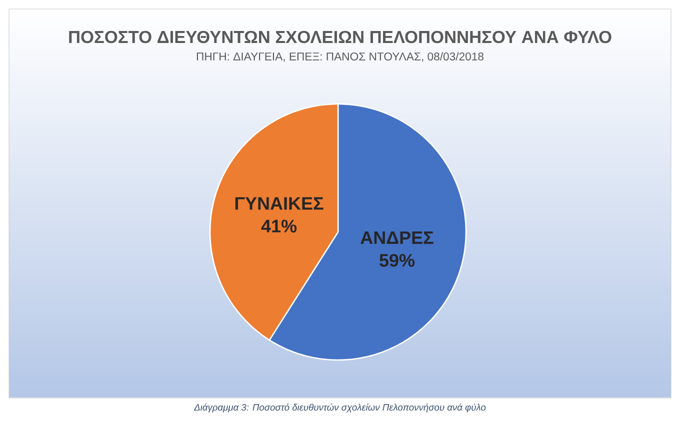 This screenshot has height=423, width=680. I want to click on data-label: 59%, so click(397, 260).